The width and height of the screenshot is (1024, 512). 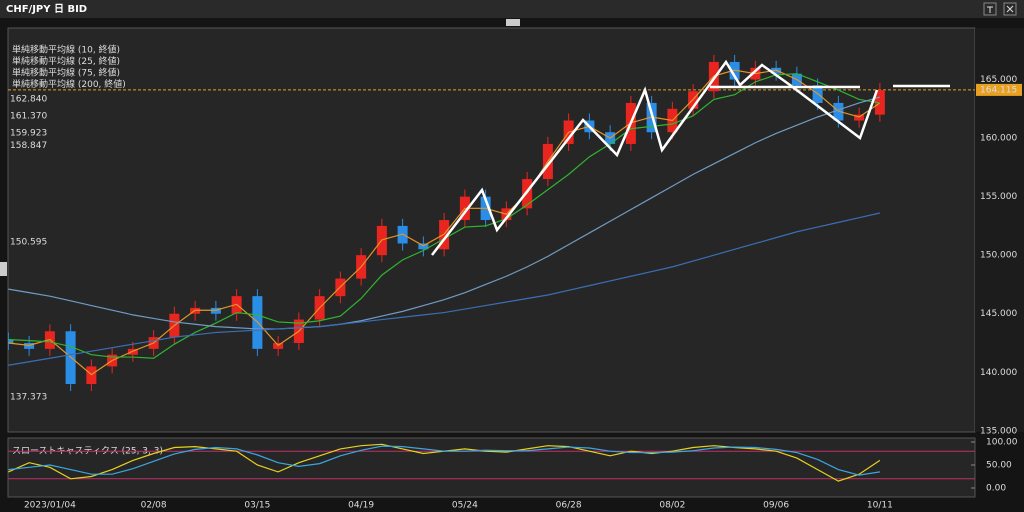 I want to click on last-price-tag, so click(x=999, y=89).